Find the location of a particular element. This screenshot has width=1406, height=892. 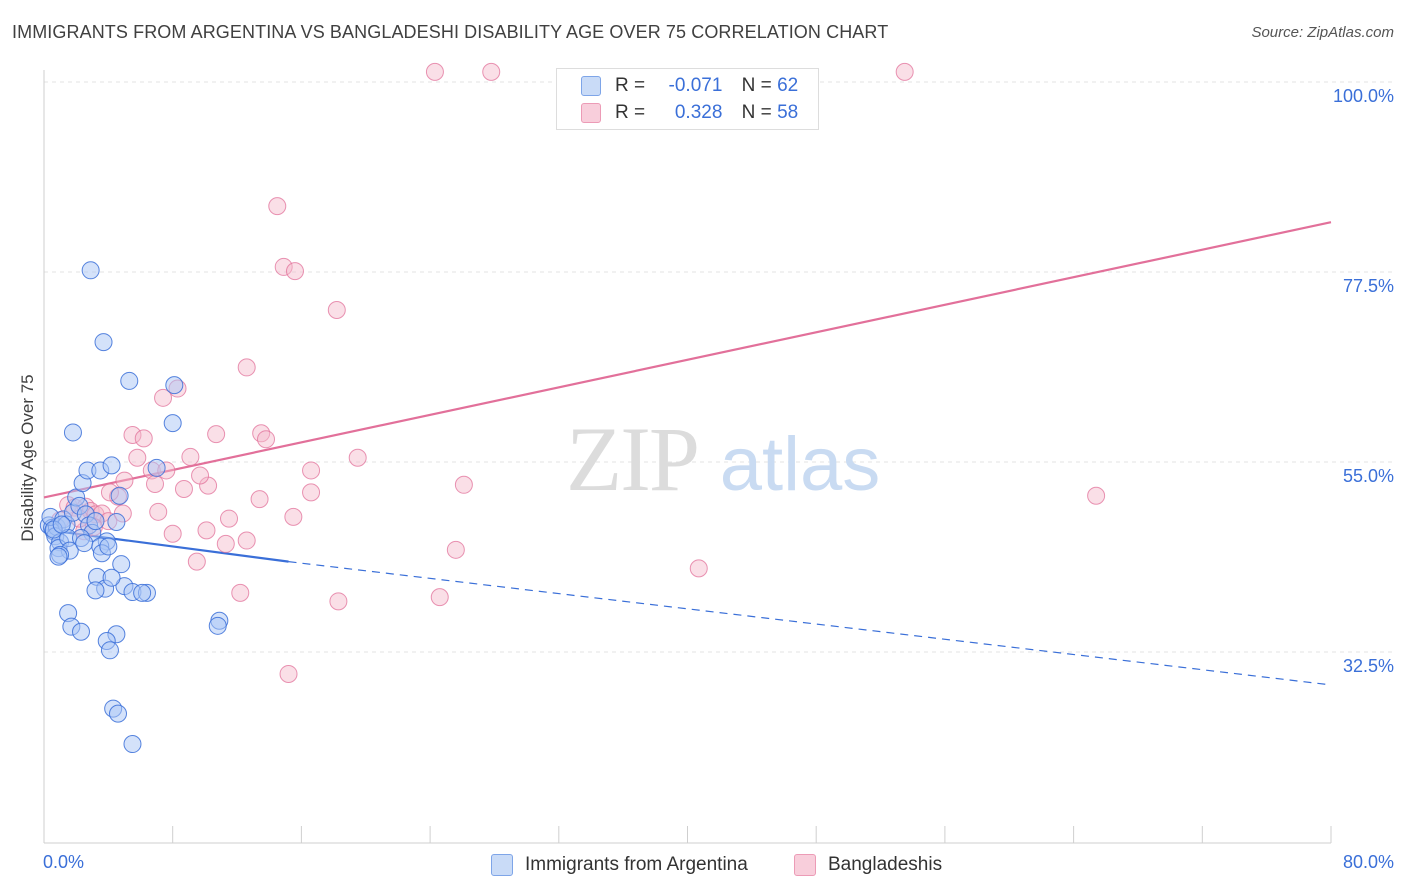

watermark-zip: ZIP is located at coordinates (632, 459).